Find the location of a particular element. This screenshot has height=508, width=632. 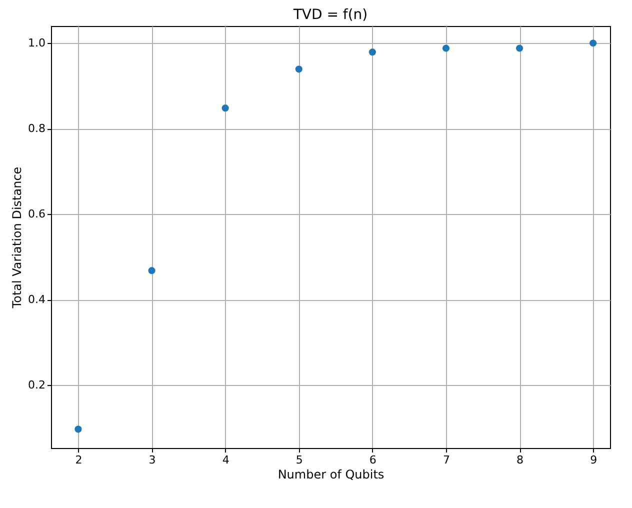

x-tick-label: 9 is located at coordinates (594, 460).